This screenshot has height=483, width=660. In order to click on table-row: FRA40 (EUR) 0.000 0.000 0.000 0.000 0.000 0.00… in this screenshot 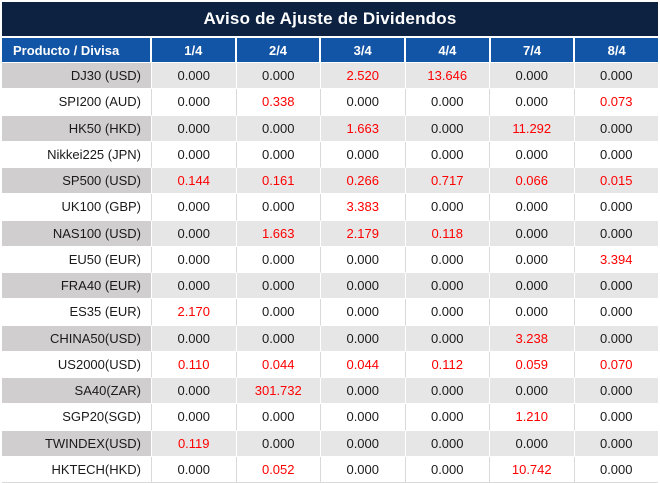, I will do `click(330, 286)`.